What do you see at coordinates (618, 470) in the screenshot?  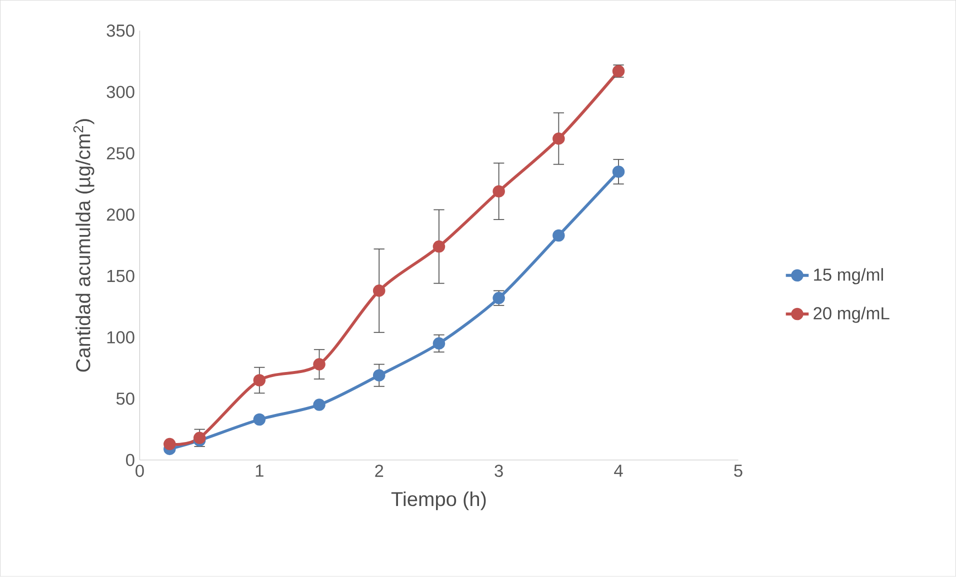 I see `x-tick-label: 4` at bounding box center [618, 470].